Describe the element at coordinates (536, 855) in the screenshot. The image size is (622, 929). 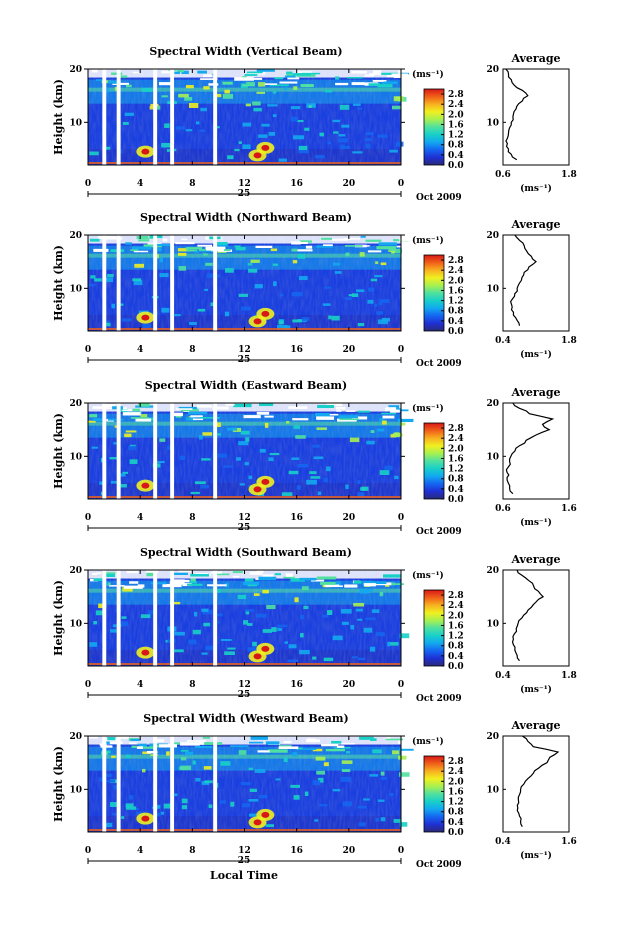
I see `profile-unit: (ms⁻¹)` at that location.